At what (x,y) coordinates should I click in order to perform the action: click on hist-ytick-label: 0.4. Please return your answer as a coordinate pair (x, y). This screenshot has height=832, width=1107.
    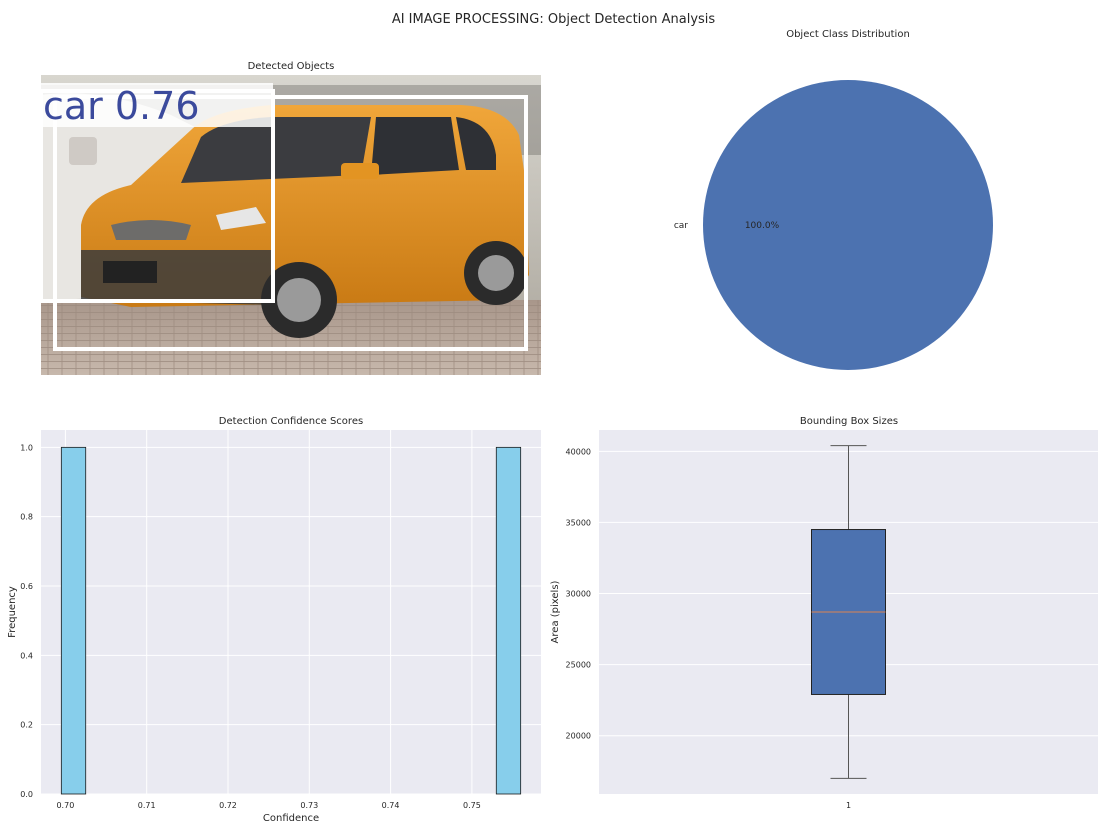
    Looking at the image, I should click on (26, 655).